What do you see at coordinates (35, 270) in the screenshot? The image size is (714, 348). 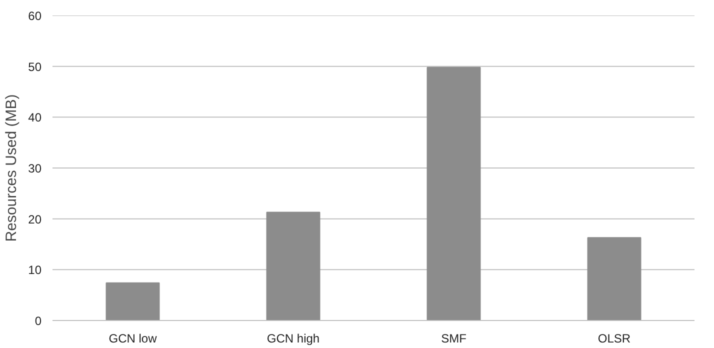 I see `y-tick-label: 10` at bounding box center [35, 270].